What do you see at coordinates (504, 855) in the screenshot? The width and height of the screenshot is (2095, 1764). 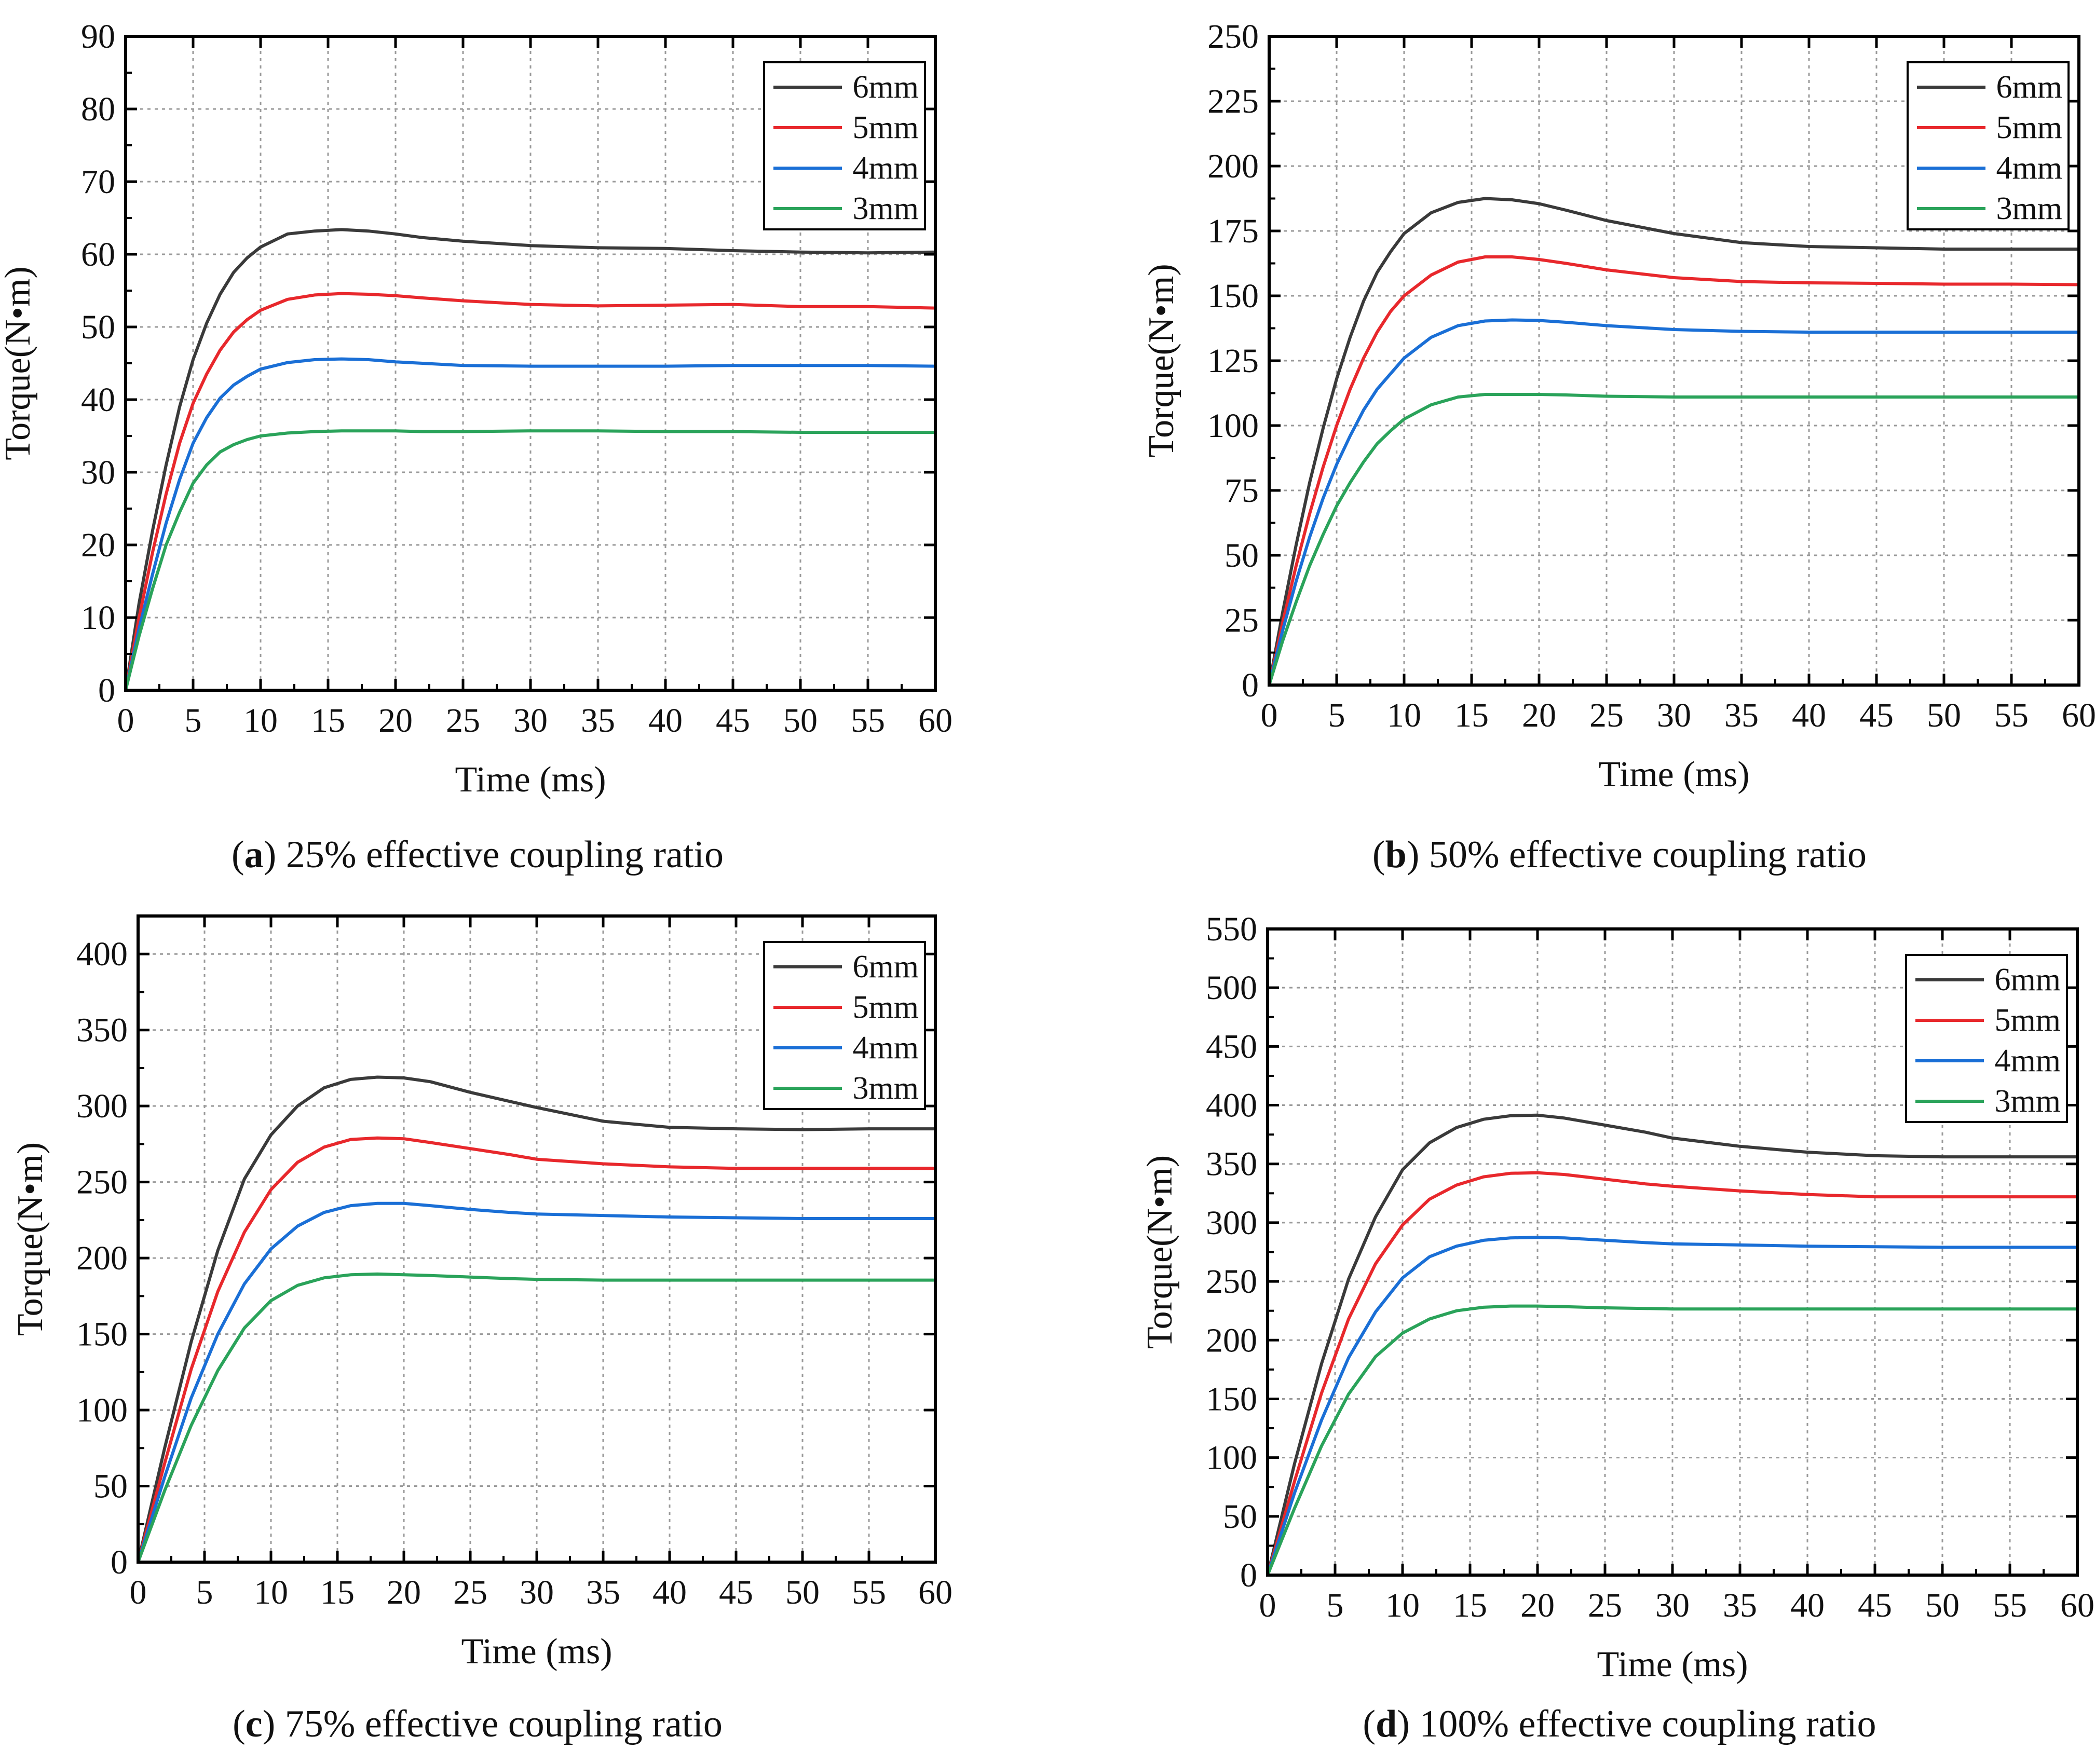 I see `caption-text-a: 25% effective coupling ratio` at bounding box center [504, 855].